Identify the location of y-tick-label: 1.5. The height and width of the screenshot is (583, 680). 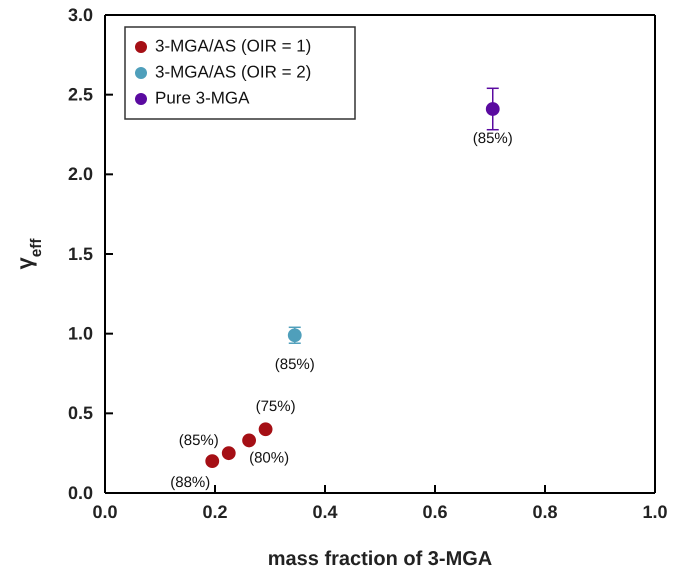
(80, 254).